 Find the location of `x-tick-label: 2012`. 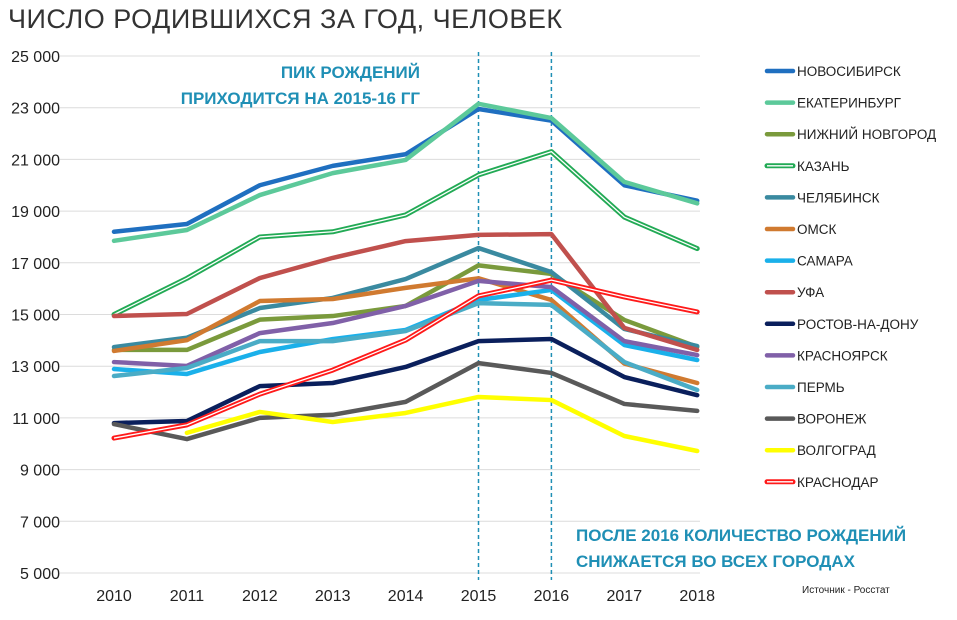

x-tick-label: 2012 is located at coordinates (260, 596).